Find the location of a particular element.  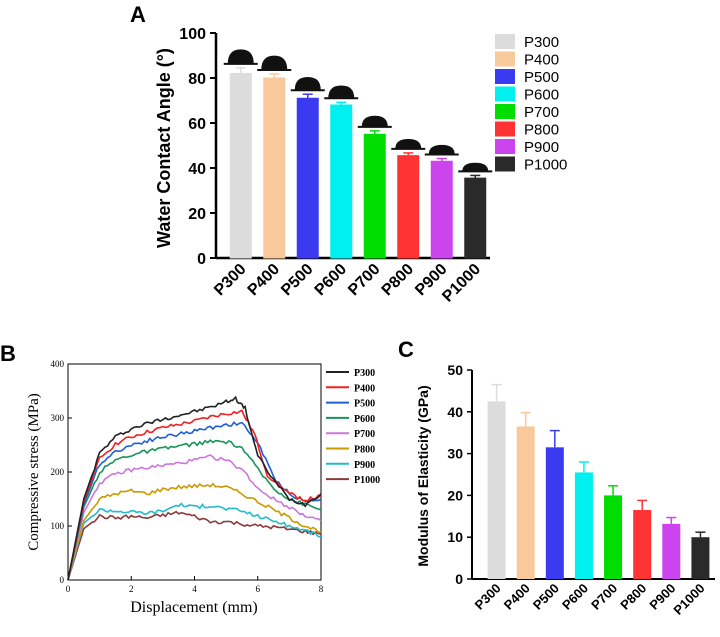

y-tick-label: 200 is located at coordinates (58, 472).